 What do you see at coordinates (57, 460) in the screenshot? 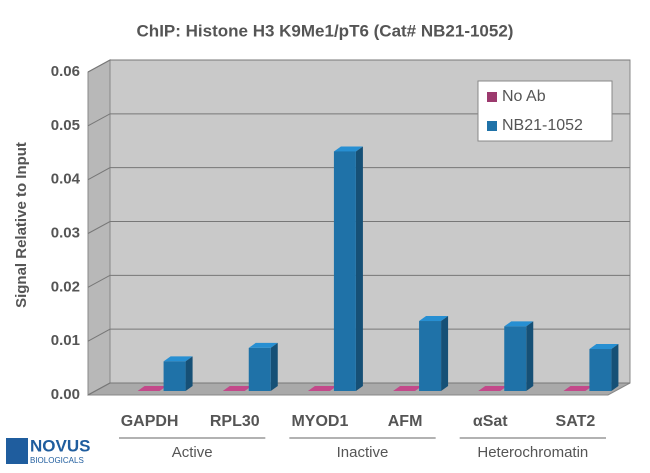
I see `logo-sub: BIOLOGICALS` at bounding box center [57, 460].